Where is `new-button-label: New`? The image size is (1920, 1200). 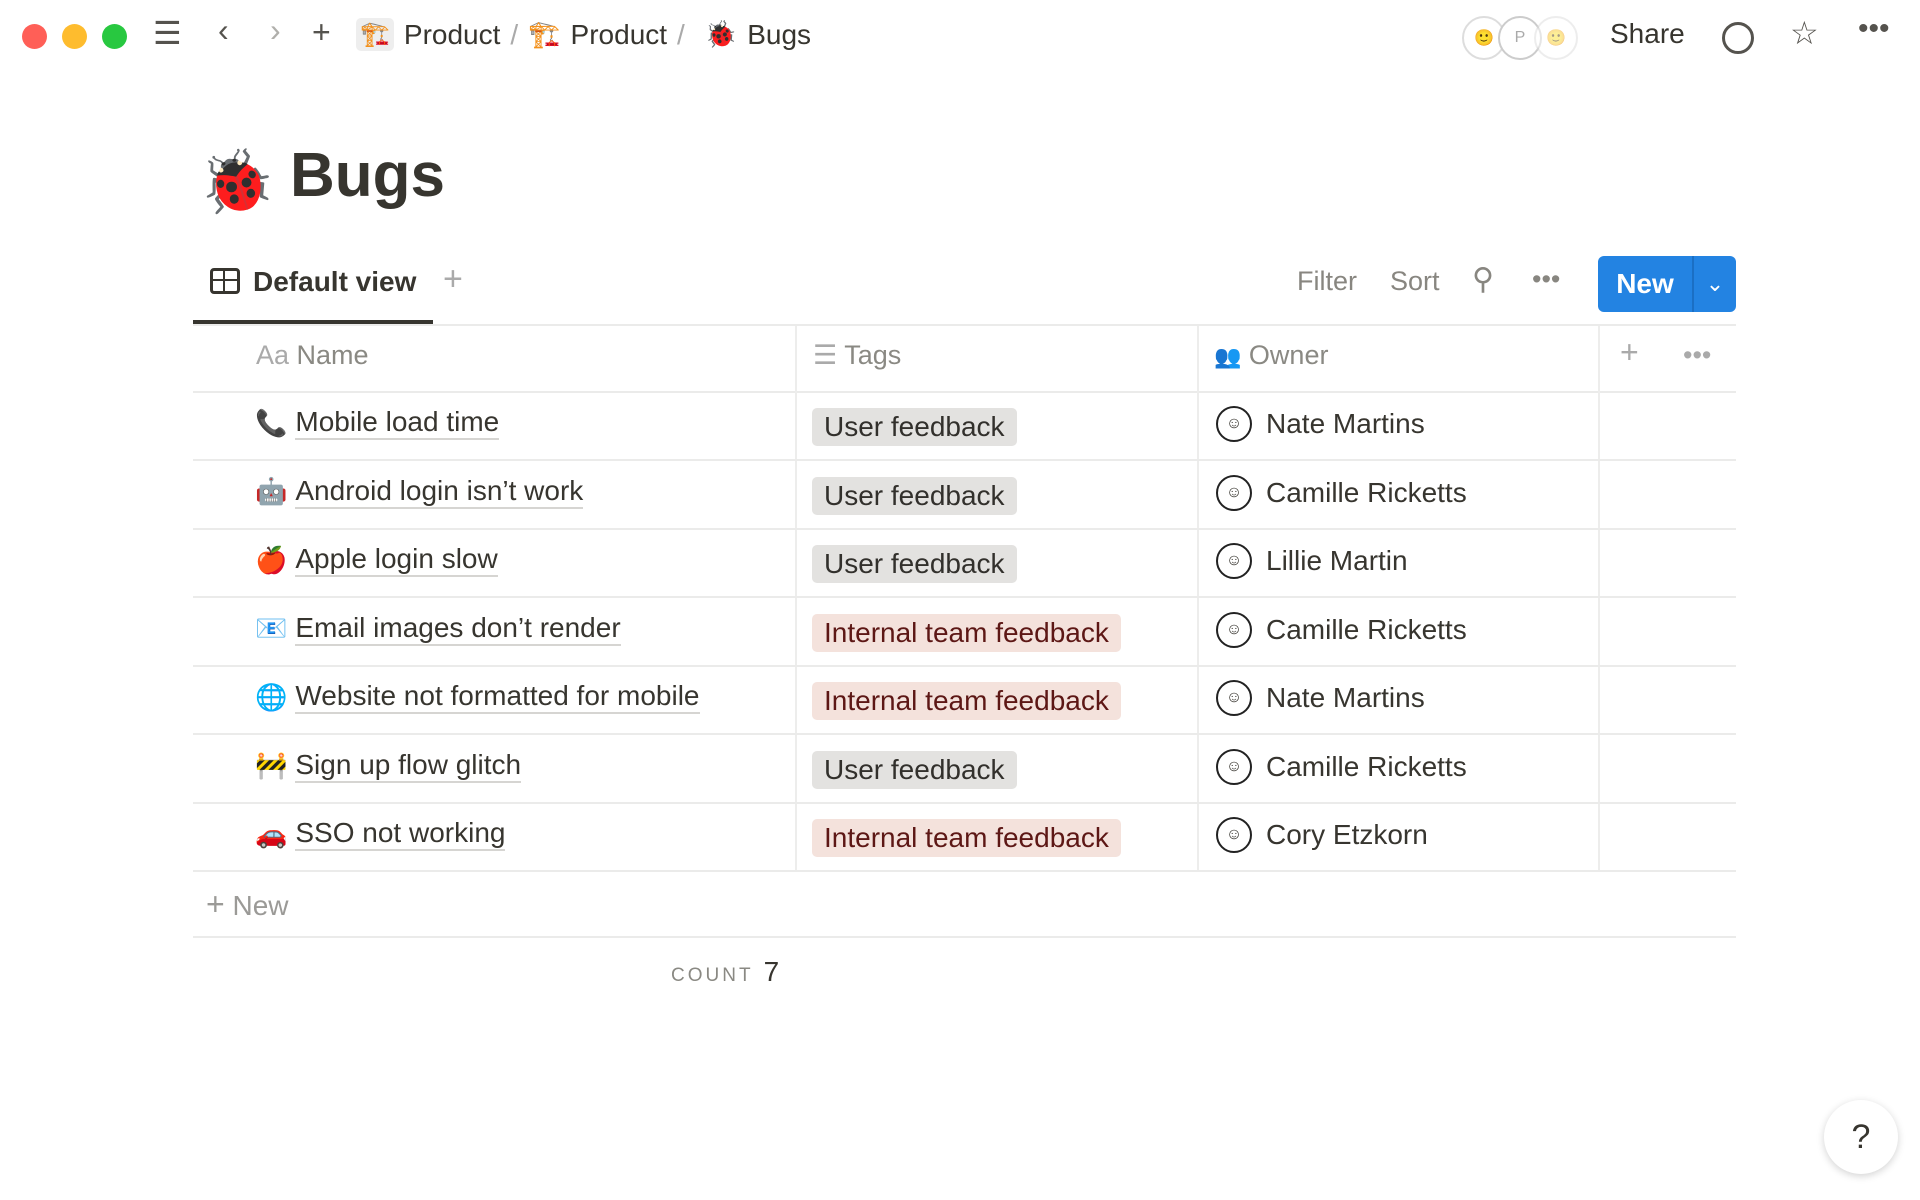
new-button-label: New is located at coordinates (1645, 283).